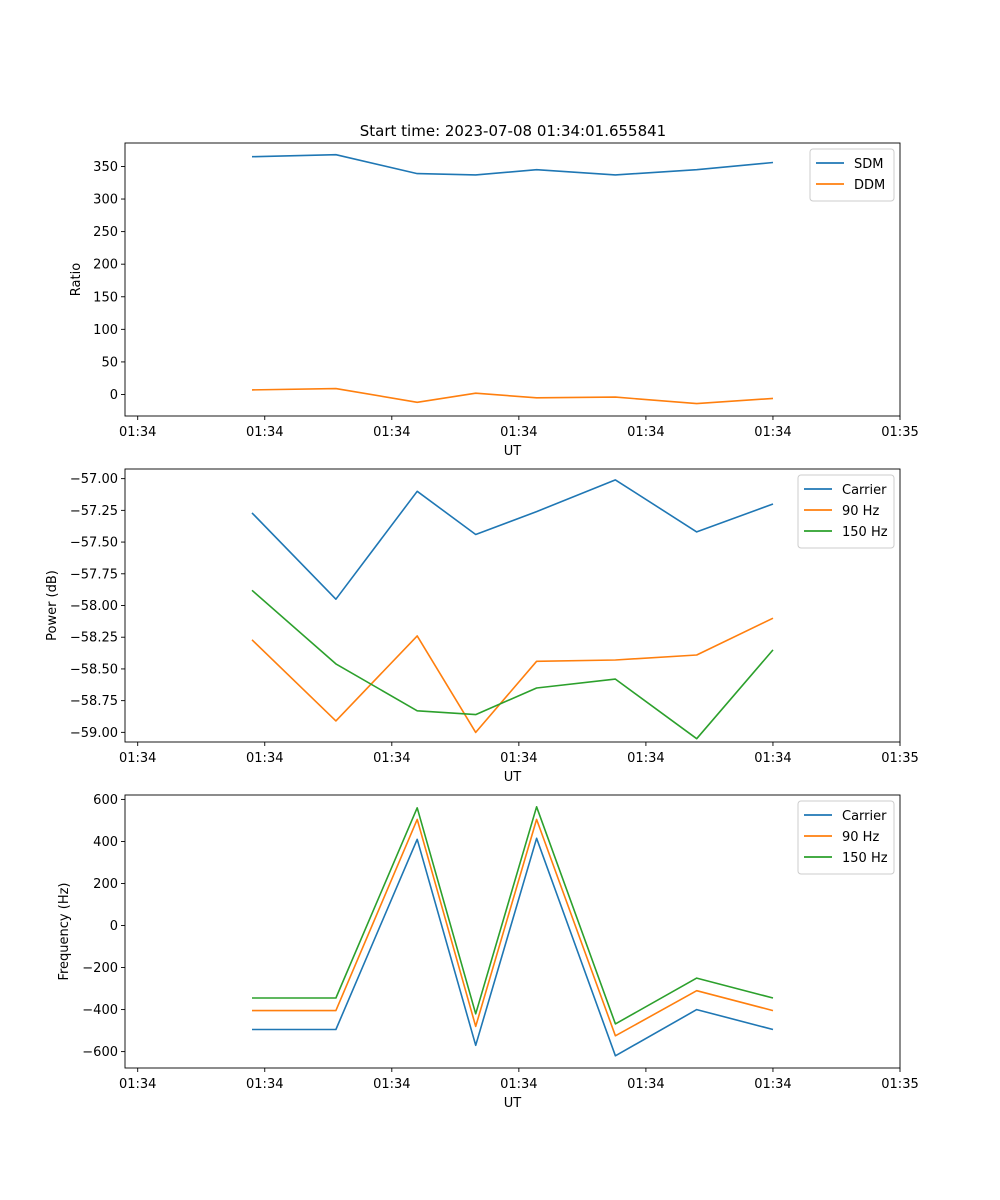 The height and width of the screenshot is (1200, 1000). I want to click on y-tick-label: −57.50, so click(94, 543).